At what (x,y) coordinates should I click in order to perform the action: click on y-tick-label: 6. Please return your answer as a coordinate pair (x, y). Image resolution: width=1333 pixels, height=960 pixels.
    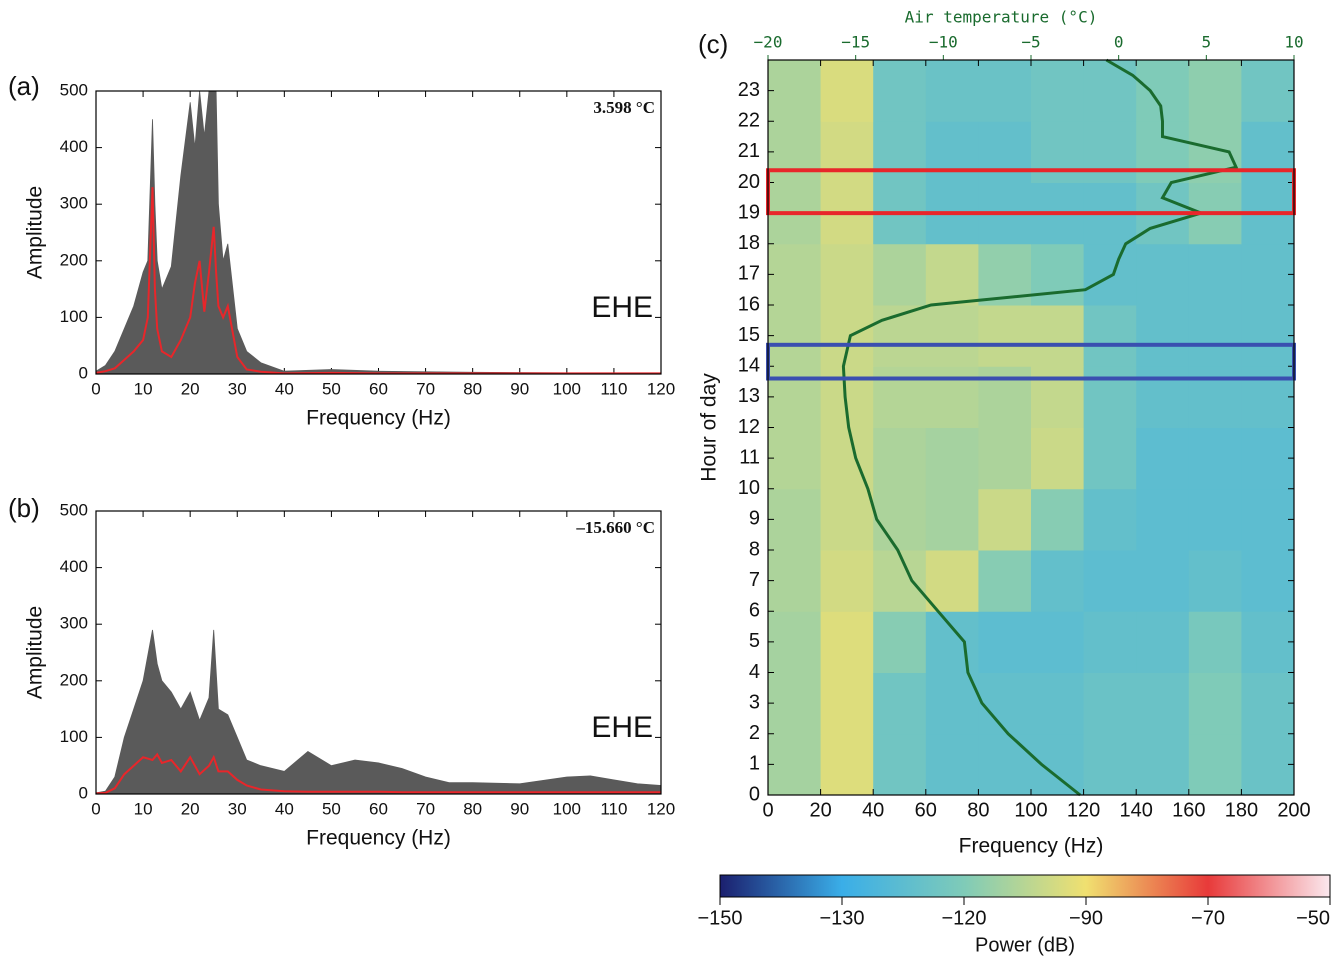
    Looking at the image, I should click on (754, 611).